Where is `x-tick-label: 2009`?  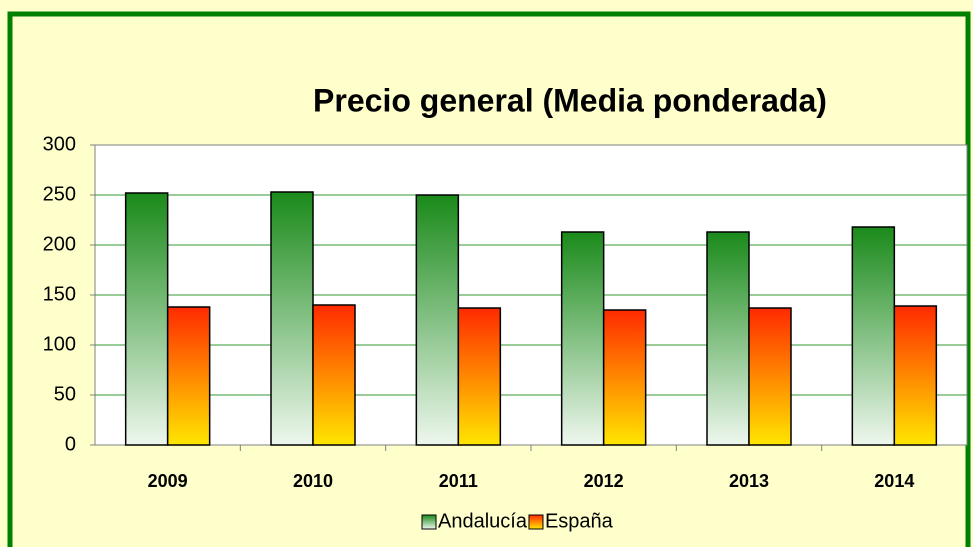 x-tick-label: 2009 is located at coordinates (168, 481).